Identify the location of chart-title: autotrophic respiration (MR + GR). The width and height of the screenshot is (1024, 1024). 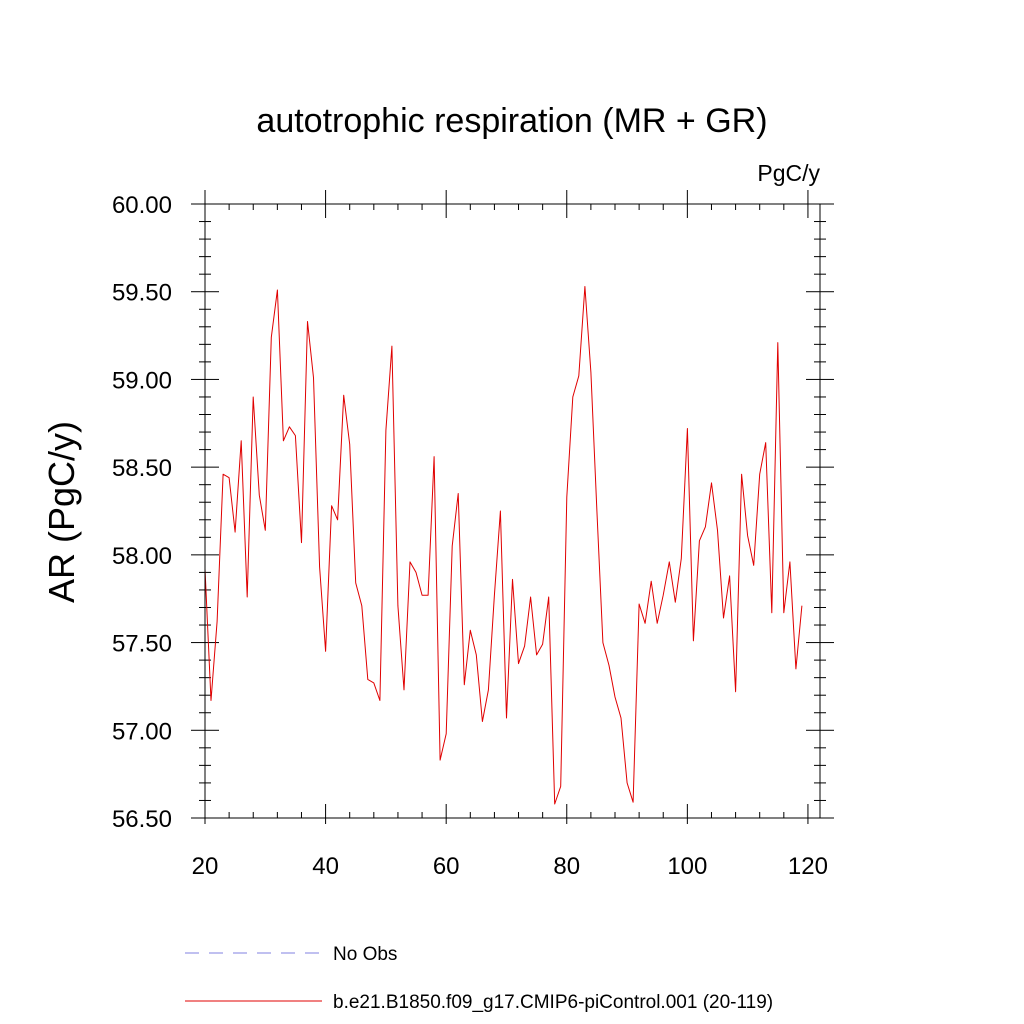
(511, 121).